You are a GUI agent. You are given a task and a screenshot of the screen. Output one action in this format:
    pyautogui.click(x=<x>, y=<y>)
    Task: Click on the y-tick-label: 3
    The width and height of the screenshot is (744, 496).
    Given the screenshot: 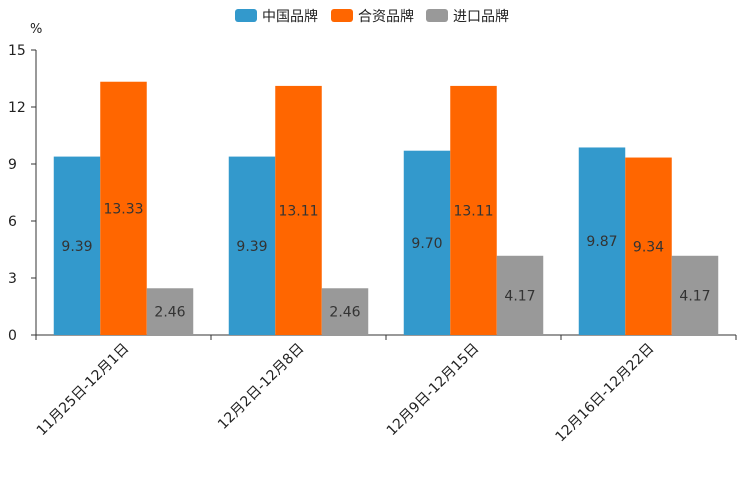 What is the action you would take?
    pyautogui.click(x=12, y=279)
    